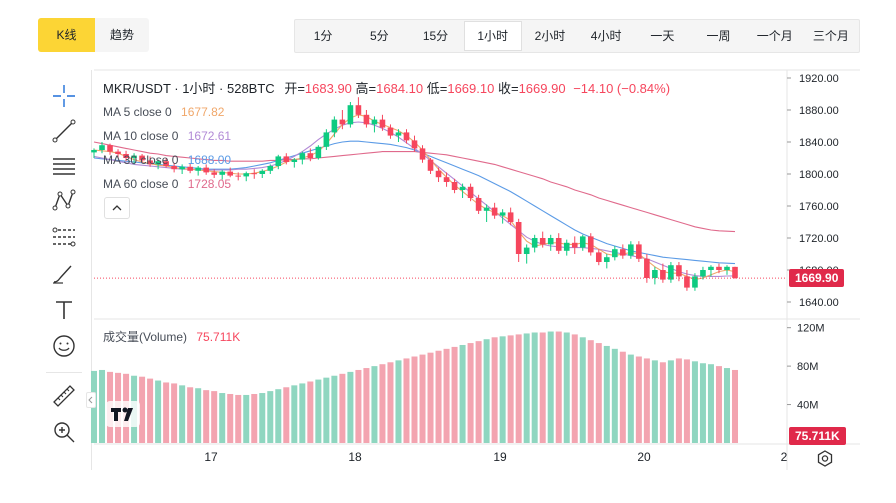 The width and height of the screenshot is (896, 503). What do you see at coordinates (64, 96) in the screenshot?
I see `crosshair-icon` at bounding box center [64, 96].